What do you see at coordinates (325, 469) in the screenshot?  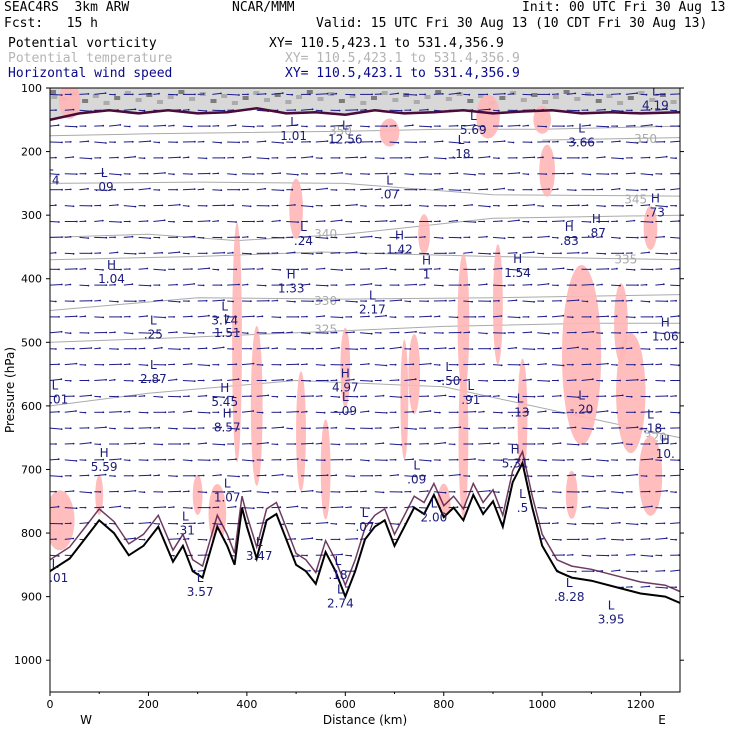 I see `pv-fill-region` at bounding box center [325, 469].